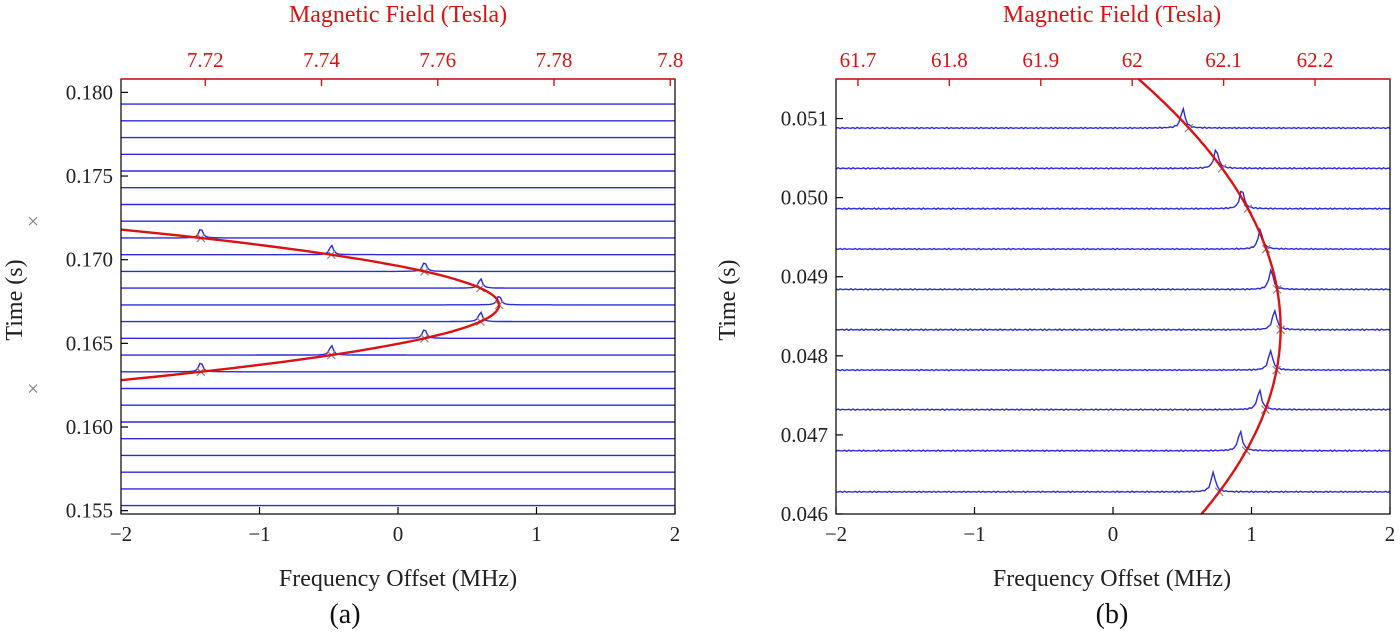  Describe the element at coordinates (858, 60) in the screenshot. I see `field-tick-label: 61.7` at that location.